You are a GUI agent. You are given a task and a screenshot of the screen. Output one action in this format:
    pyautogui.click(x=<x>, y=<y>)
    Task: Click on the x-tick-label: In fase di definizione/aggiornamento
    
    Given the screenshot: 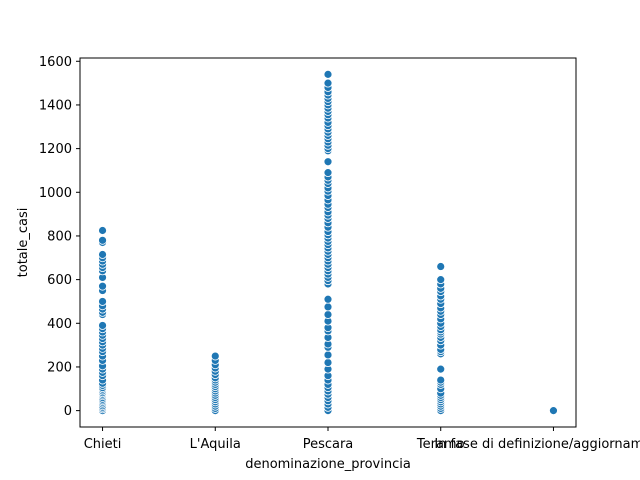 What is the action you would take?
    pyautogui.click(x=537, y=444)
    